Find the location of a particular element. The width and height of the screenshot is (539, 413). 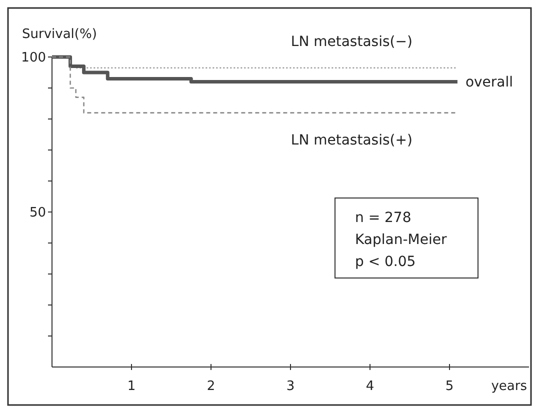

x-tick-label: 4 is located at coordinates (370, 386).